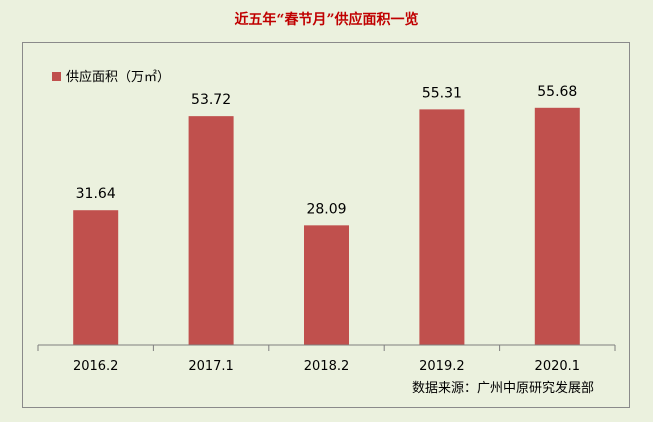 The height and width of the screenshot is (422, 653). I want to click on x-tick-label: 2017.1, so click(211, 366).